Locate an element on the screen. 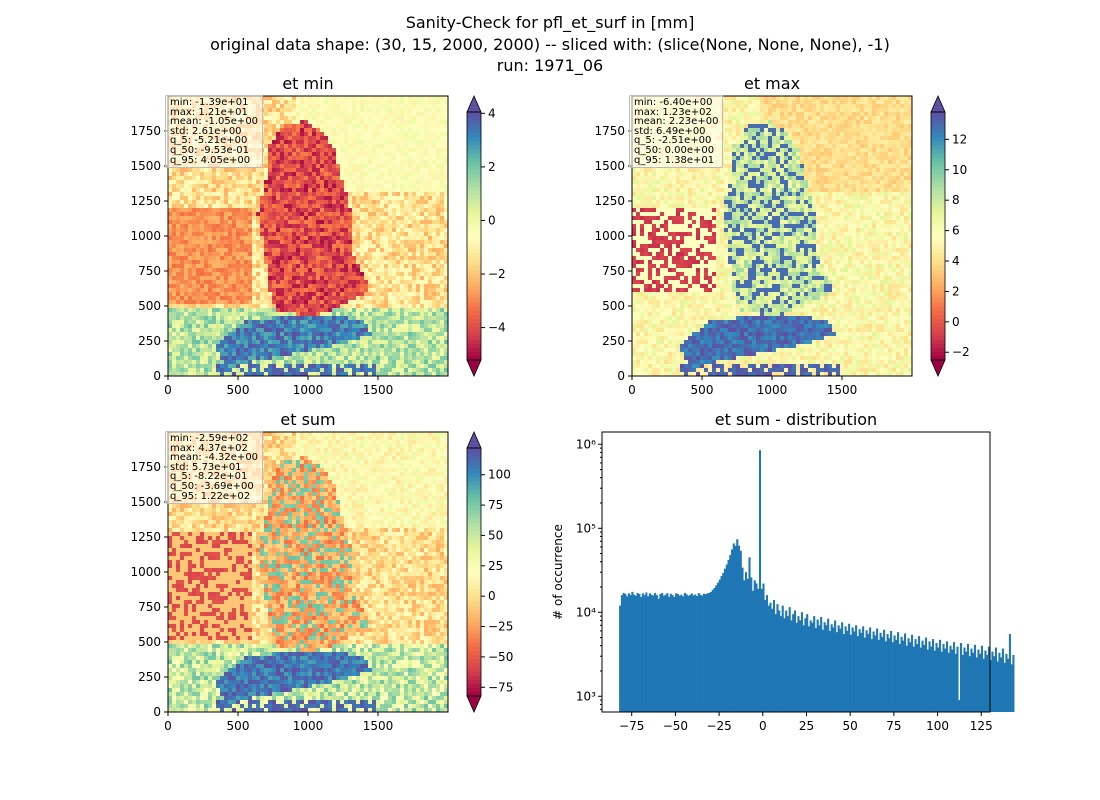  y-tick-label: 250 is located at coordinates (149, 341).